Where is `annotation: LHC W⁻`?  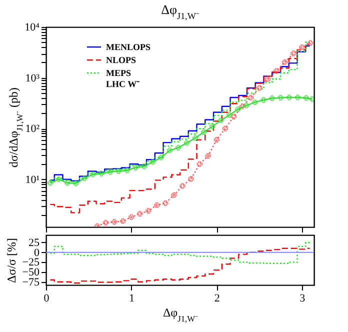
annotation: LHC W⁻ is located at coordinates (123, 84).